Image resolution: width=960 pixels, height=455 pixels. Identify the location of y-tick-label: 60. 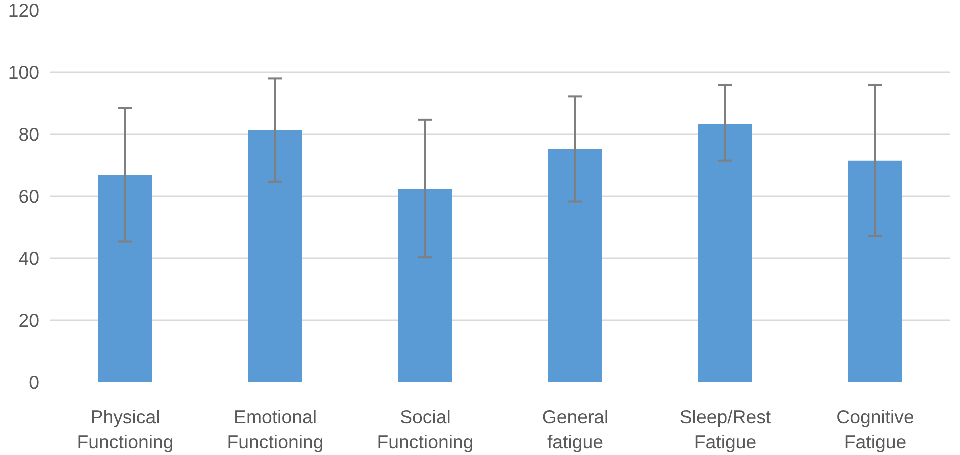
(29, 196).